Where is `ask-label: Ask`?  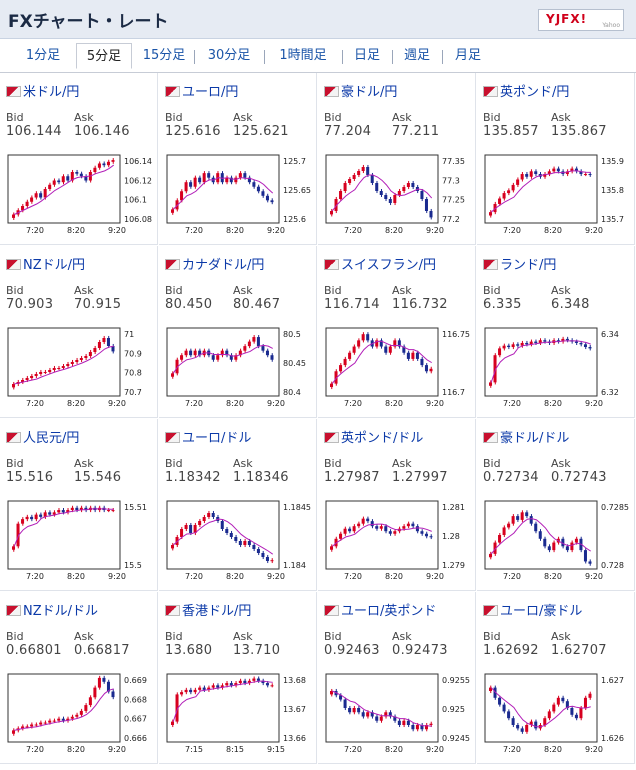 ask-label: Ask is located at coordinates (243, 463).